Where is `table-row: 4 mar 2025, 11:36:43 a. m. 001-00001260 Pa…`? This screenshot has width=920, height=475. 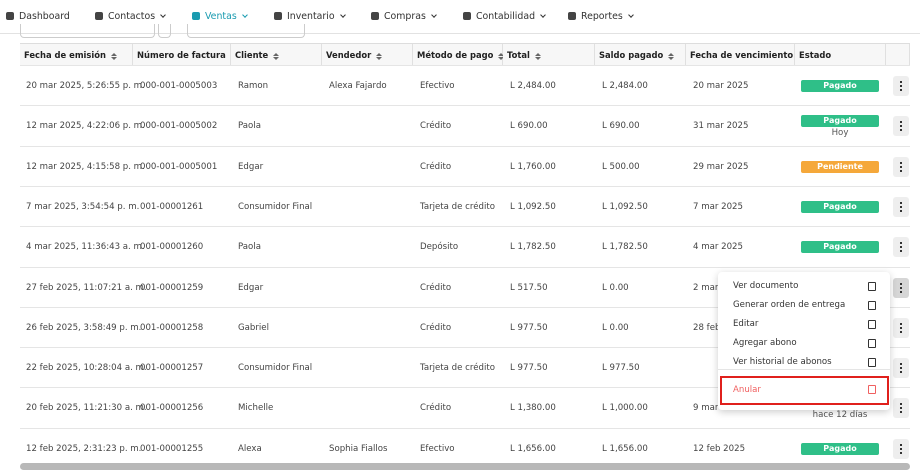 table-row: 4 mar 2025, 11:36:43 a. m. 001-00001260 Pa… is located at coordinates (465, 246).